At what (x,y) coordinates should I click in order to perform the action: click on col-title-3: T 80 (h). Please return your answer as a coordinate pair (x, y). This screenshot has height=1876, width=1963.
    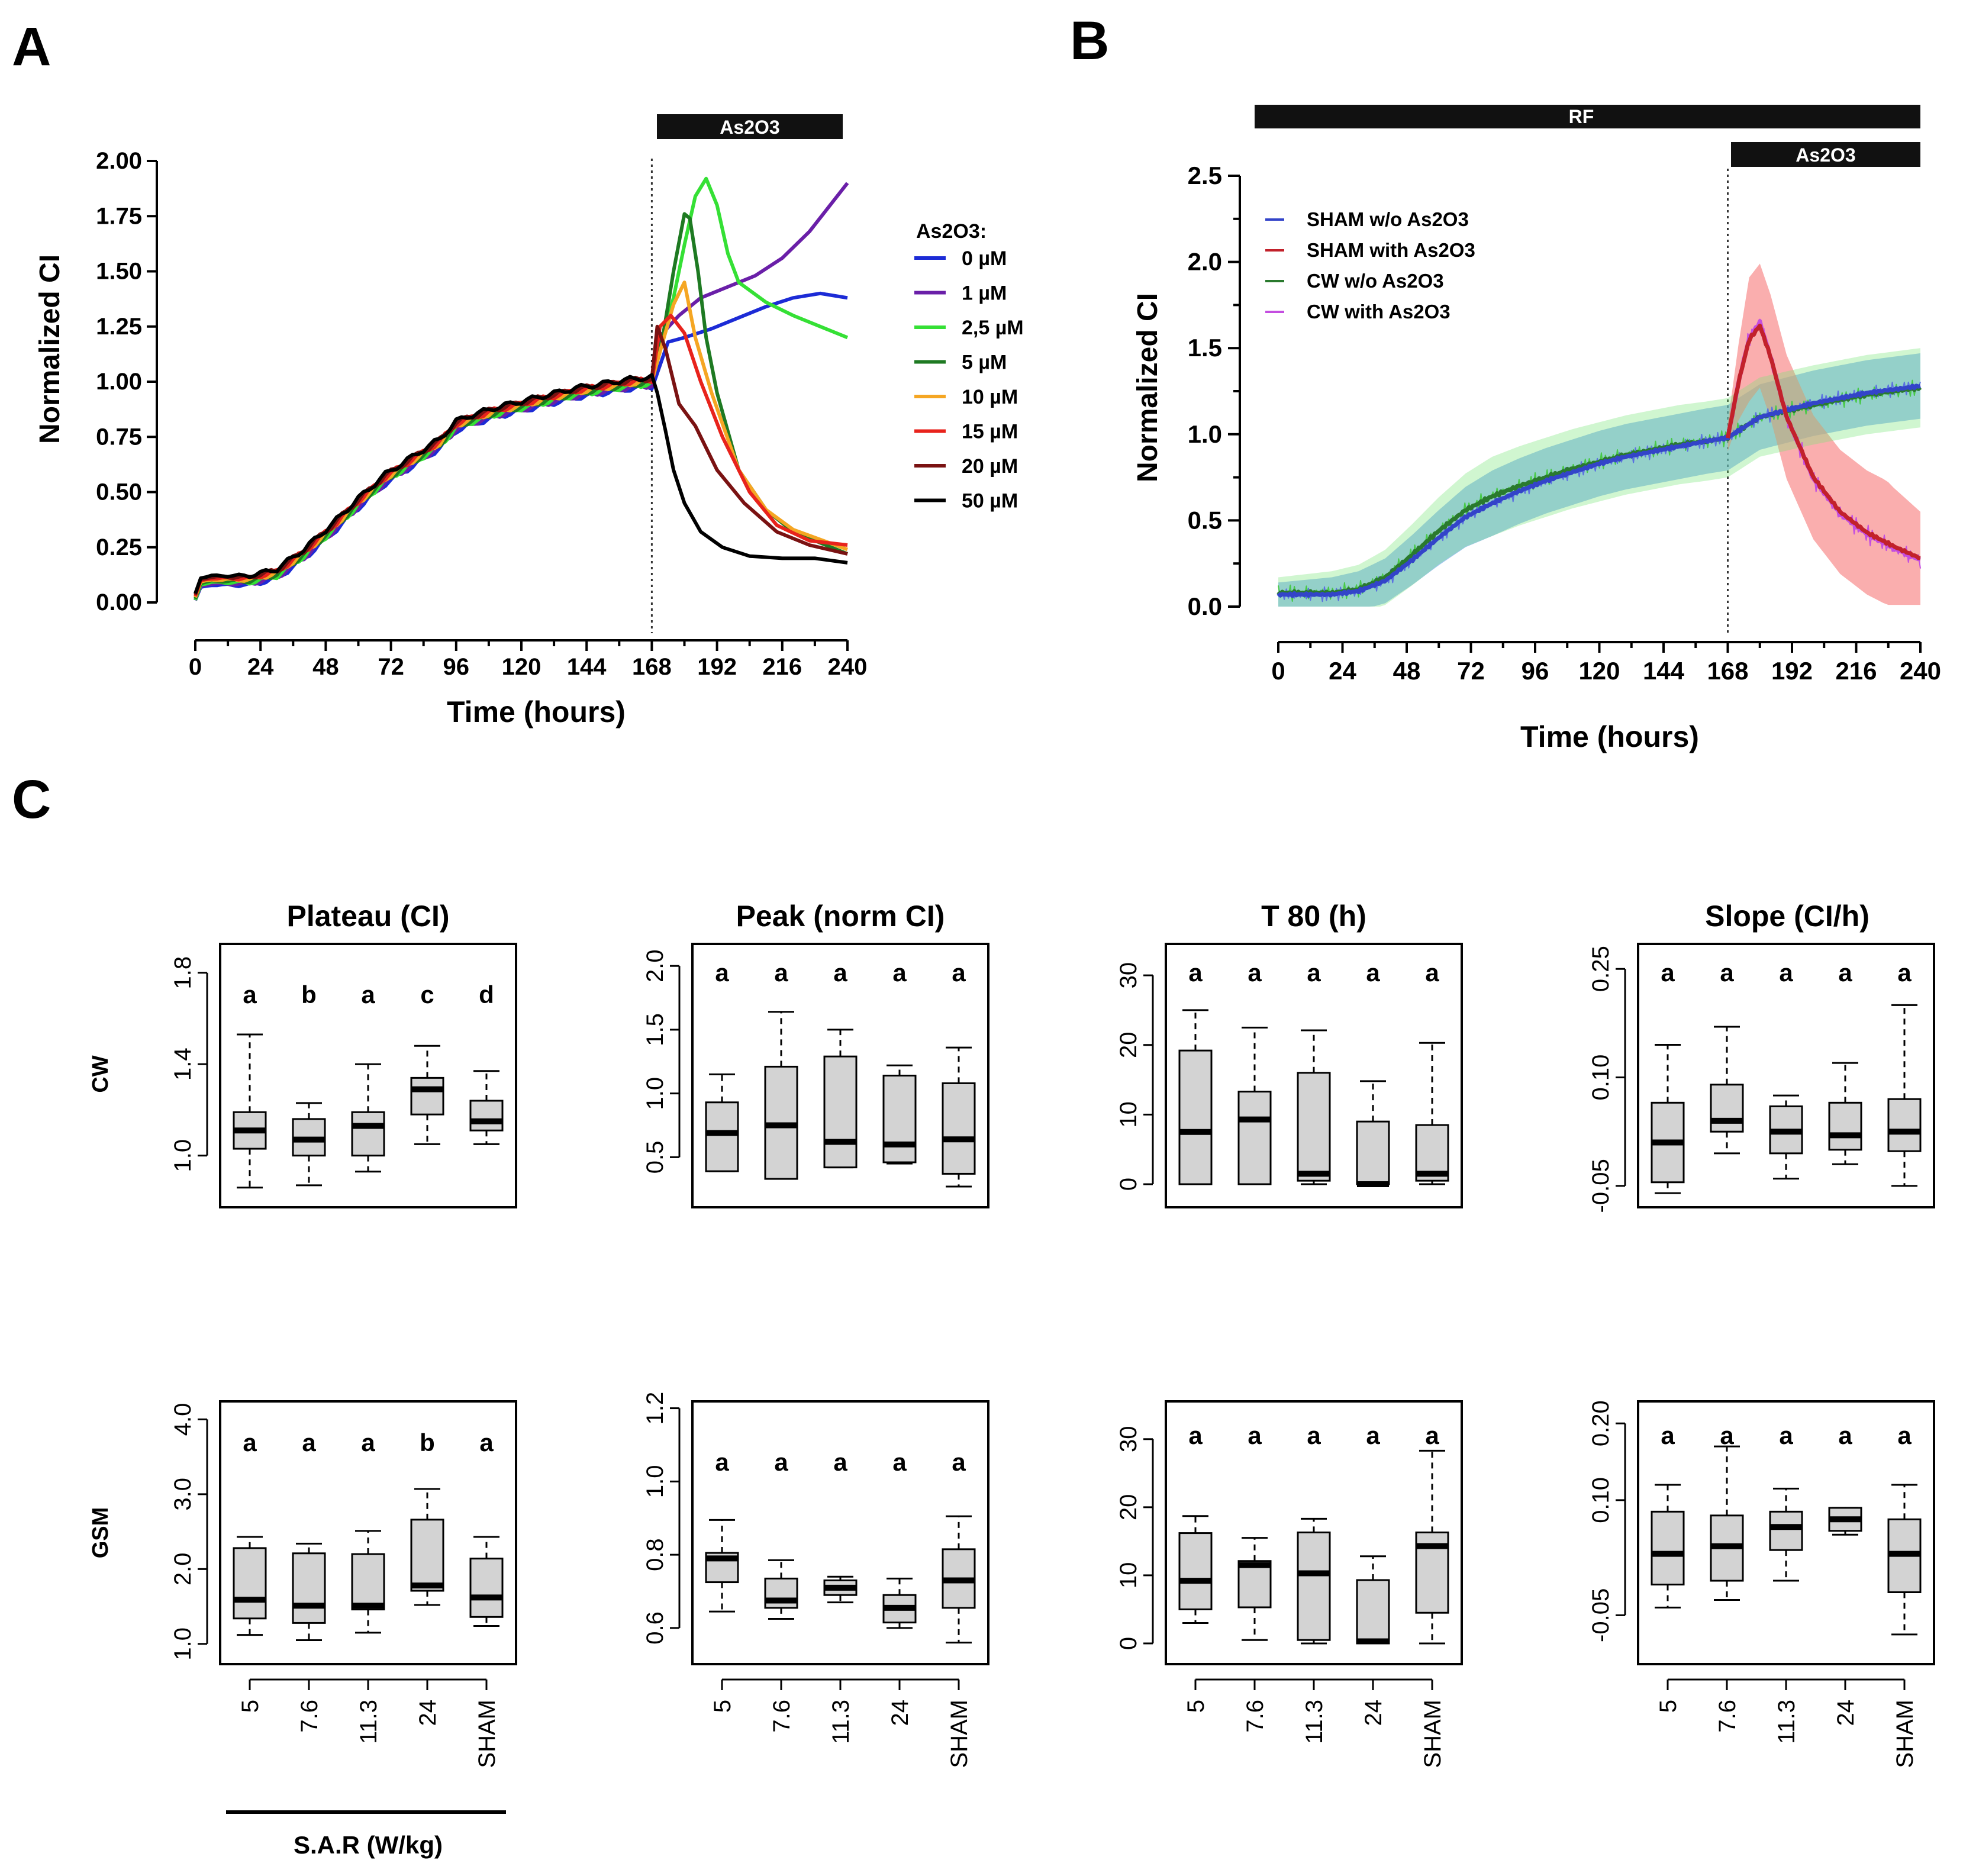
    Looking at the image, I should click on (1313, 917).